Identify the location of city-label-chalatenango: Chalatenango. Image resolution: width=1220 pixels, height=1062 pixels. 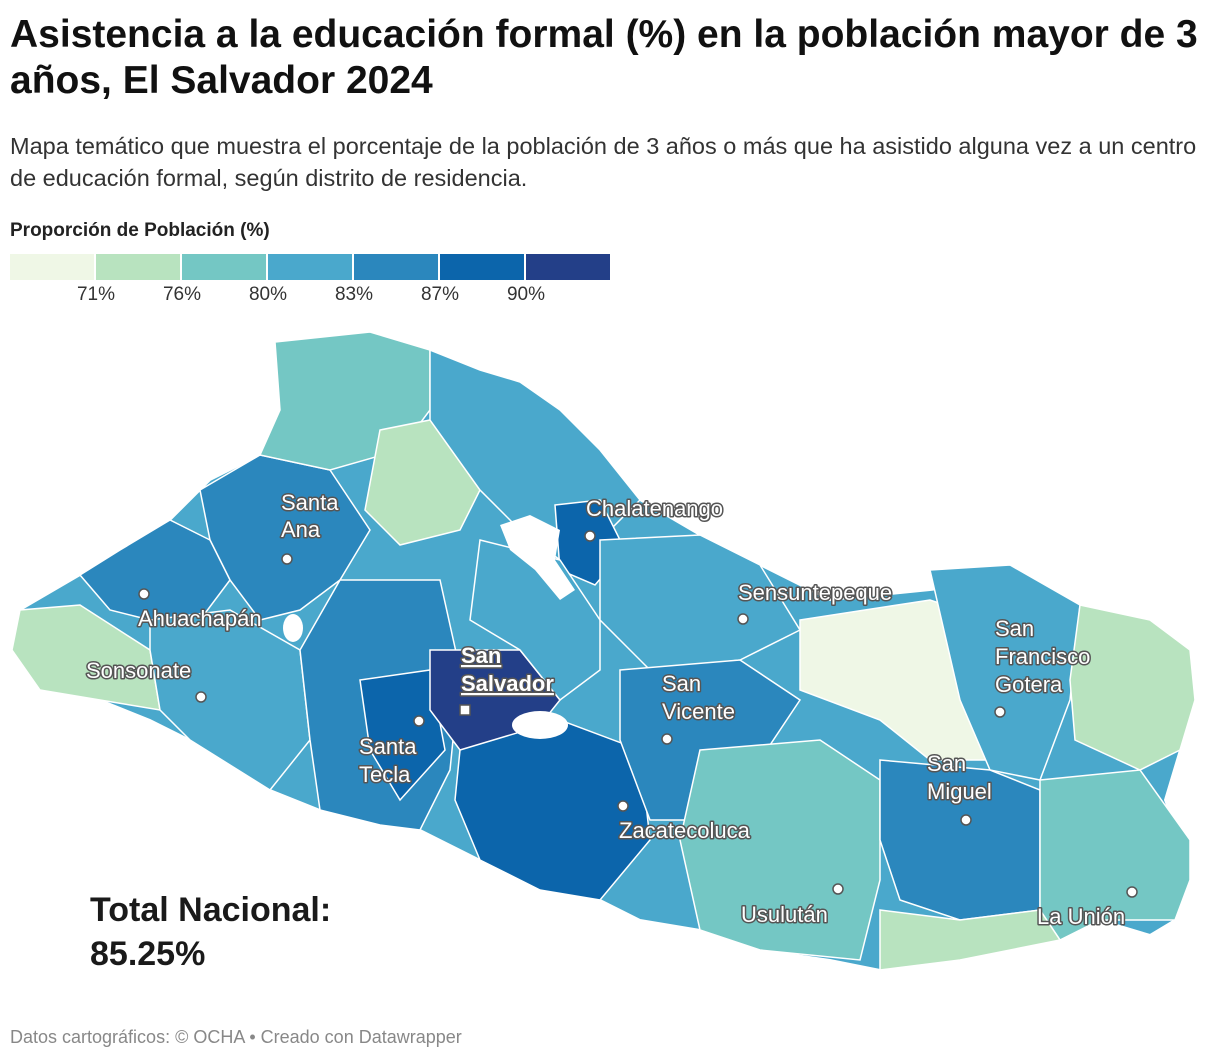
(654, 508).